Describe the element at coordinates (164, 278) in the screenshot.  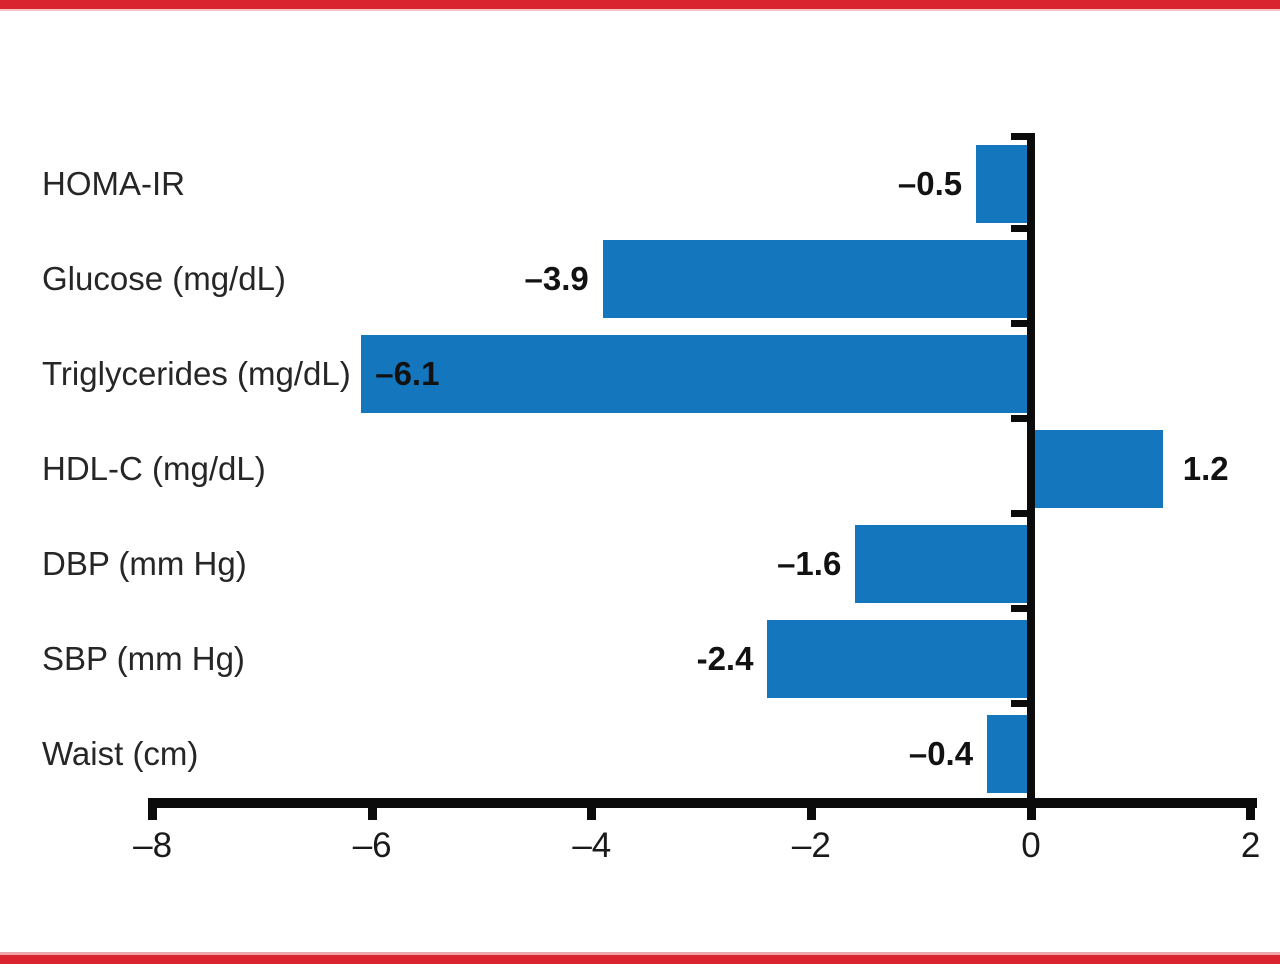
I see `category-label: Glucose (mg/dL)` at that location.